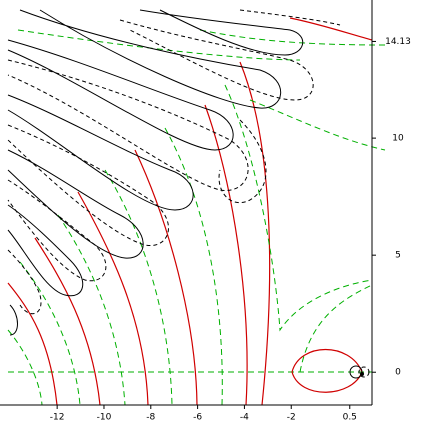  I want to click on x-tick-label: -6, so click(197, 418).